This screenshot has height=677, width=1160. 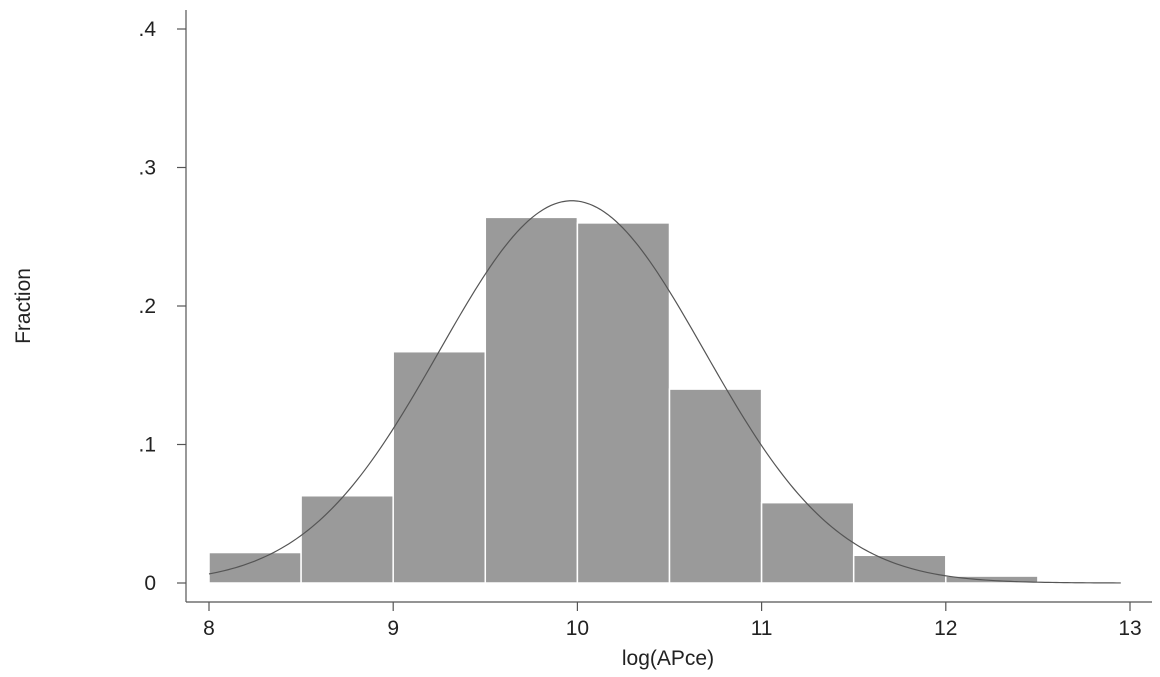 I want to click on x-tick-label: 11, so click(x=762, y=628).